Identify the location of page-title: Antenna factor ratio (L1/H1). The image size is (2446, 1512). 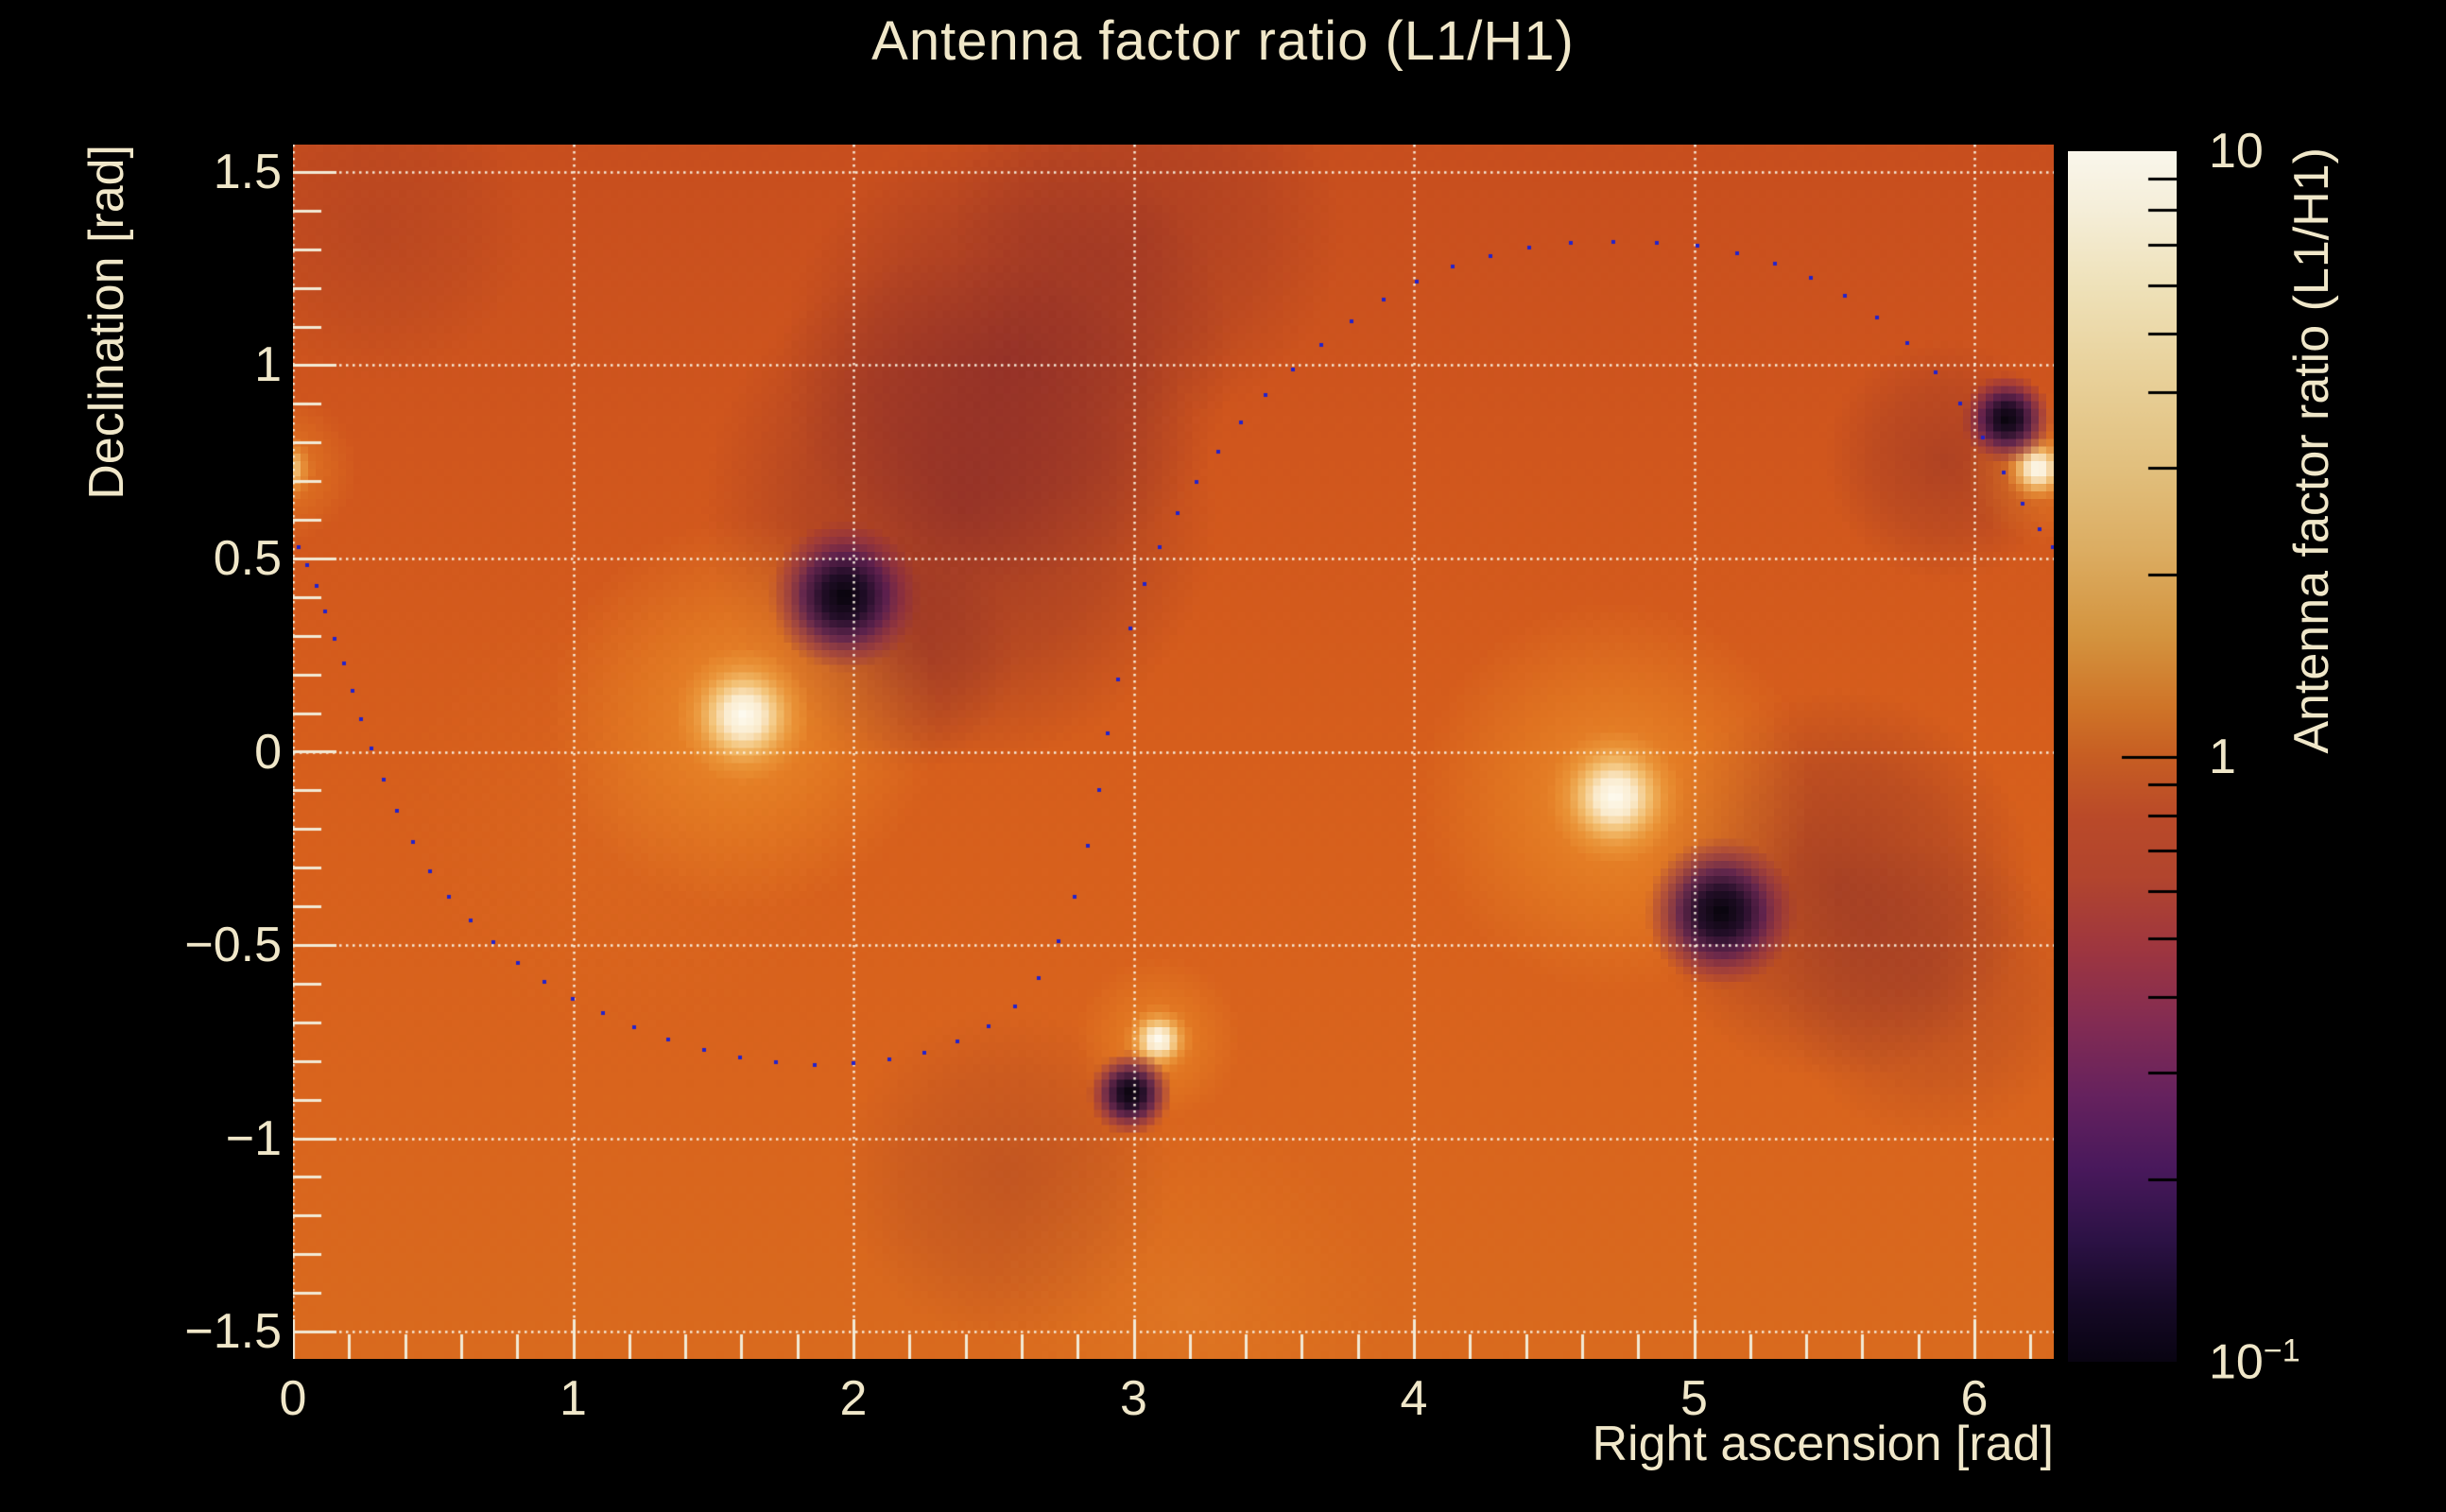
(1223, 41).